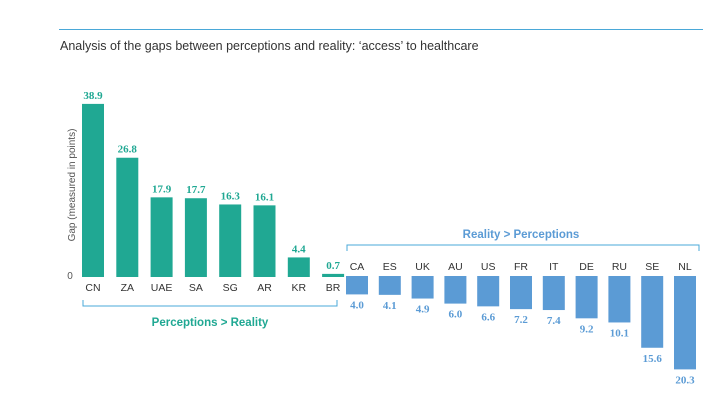 The image size is (723, 406). Describe the element at coordinates (422, 267) in the screenshot. I see `category-label-uk: UK` at that location.